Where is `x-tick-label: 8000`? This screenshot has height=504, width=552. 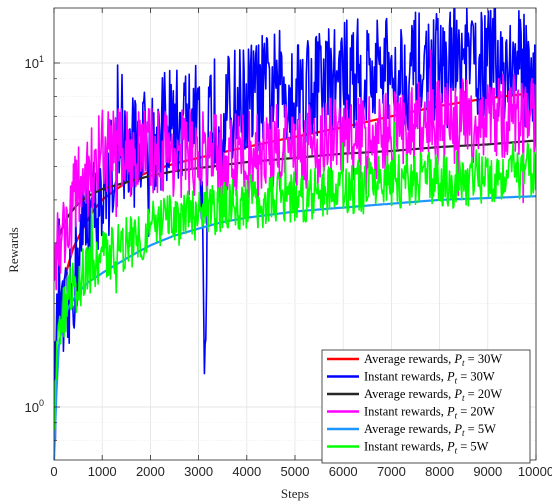
x-tick-label: 8000 is located at coordinates (439, 471).